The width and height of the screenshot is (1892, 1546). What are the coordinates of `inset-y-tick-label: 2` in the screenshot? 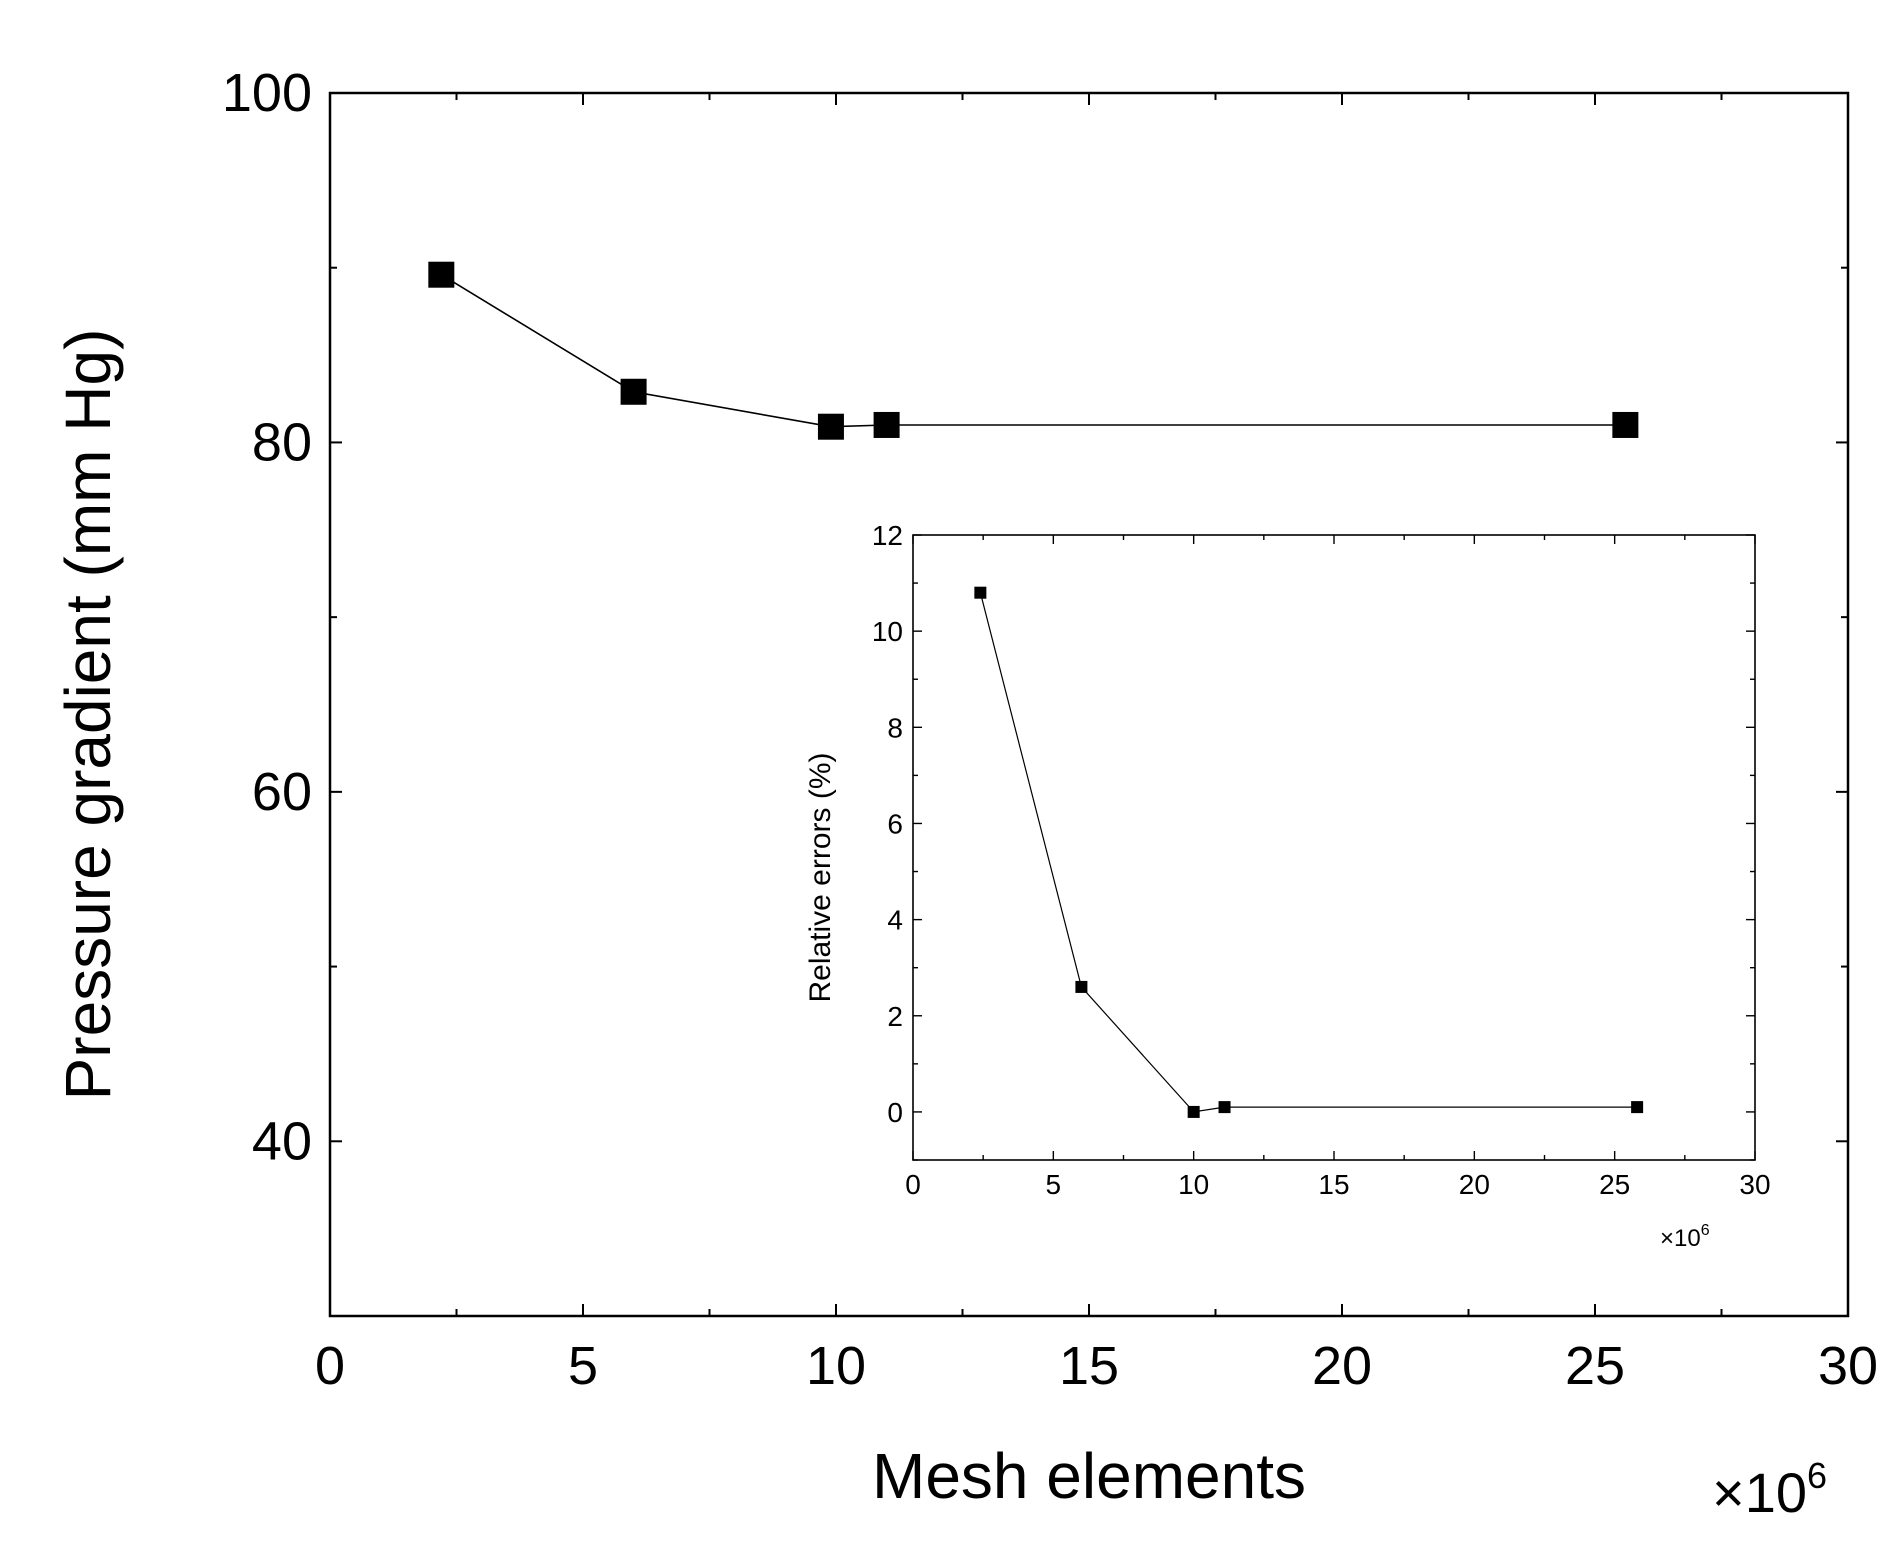 It's located at (895, 1016).